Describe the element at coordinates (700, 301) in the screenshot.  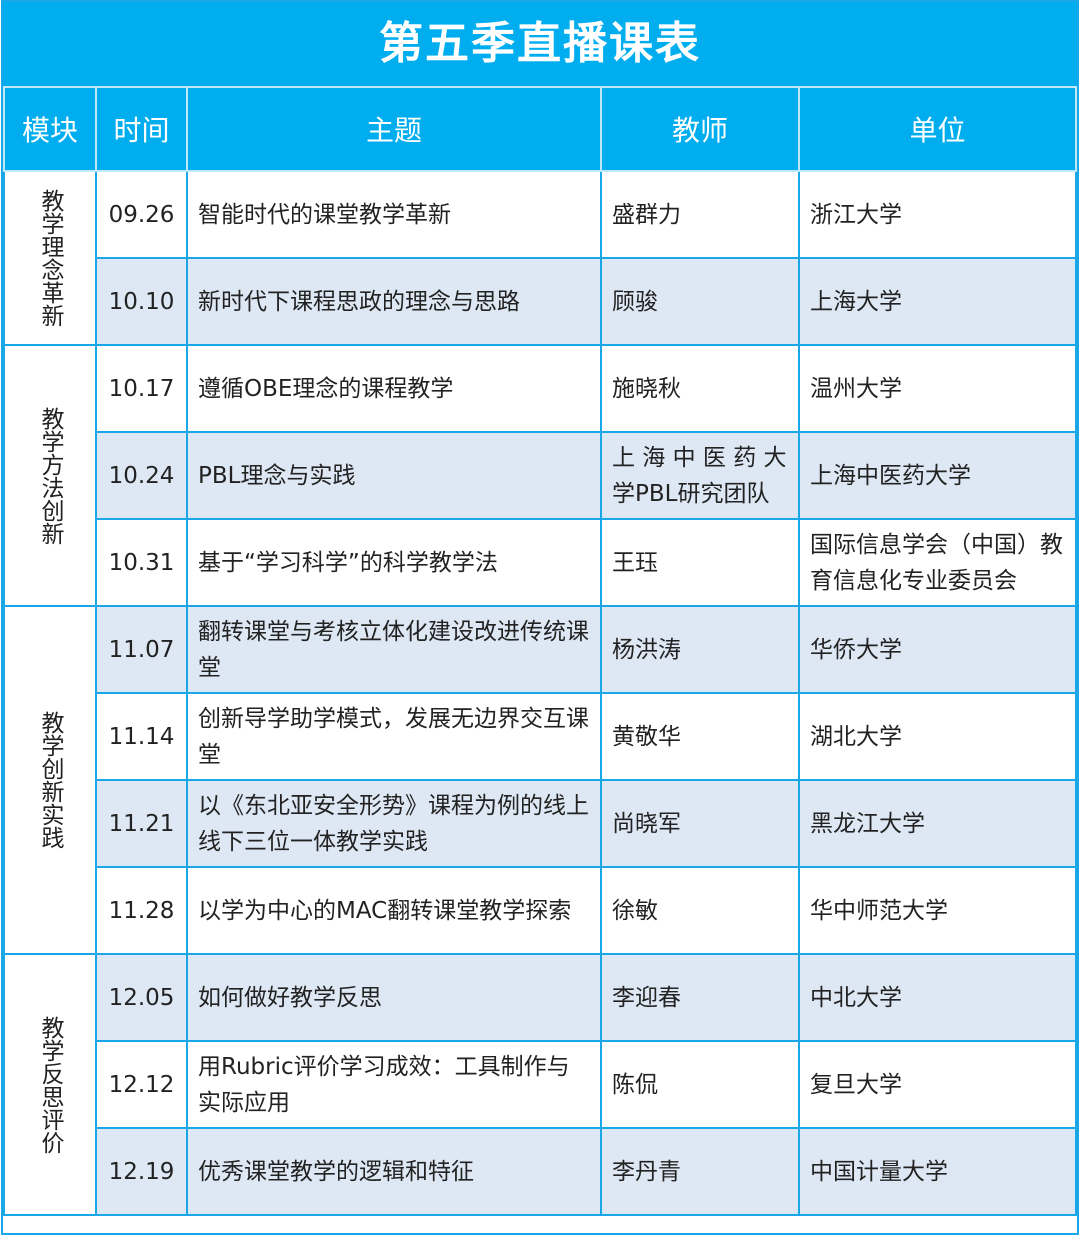
I see `teacher-cell: 顾骏` at that location.